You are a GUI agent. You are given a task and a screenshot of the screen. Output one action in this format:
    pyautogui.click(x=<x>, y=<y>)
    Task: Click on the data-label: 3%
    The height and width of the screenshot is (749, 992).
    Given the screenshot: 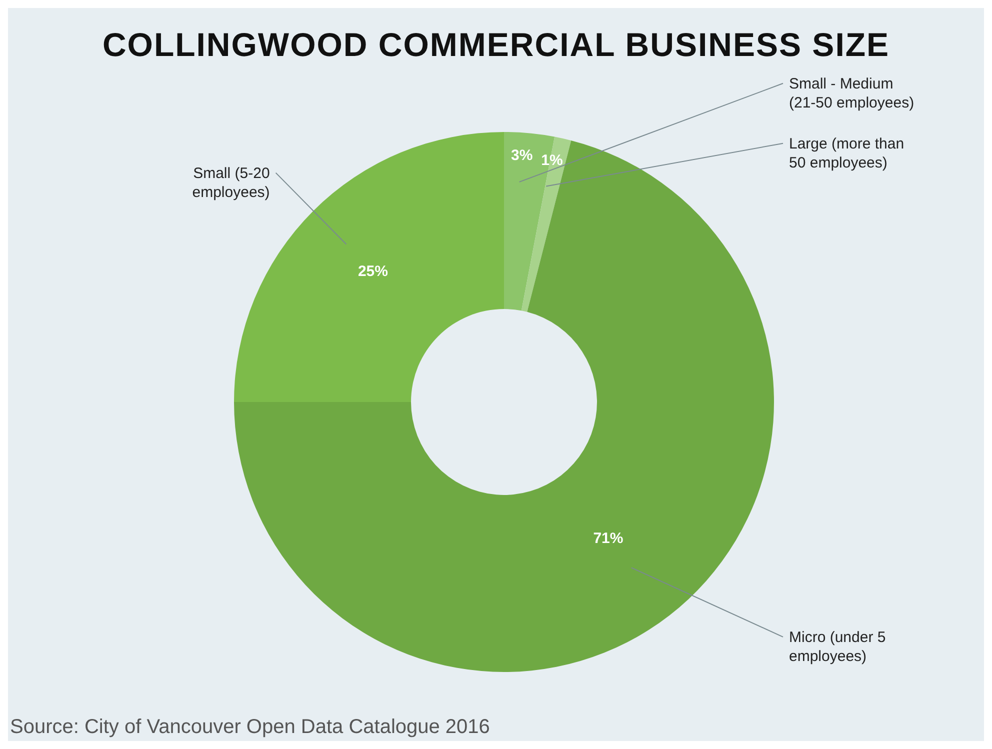 What is the action you would take?
    pyautogui.click(x=522, y=155)
    